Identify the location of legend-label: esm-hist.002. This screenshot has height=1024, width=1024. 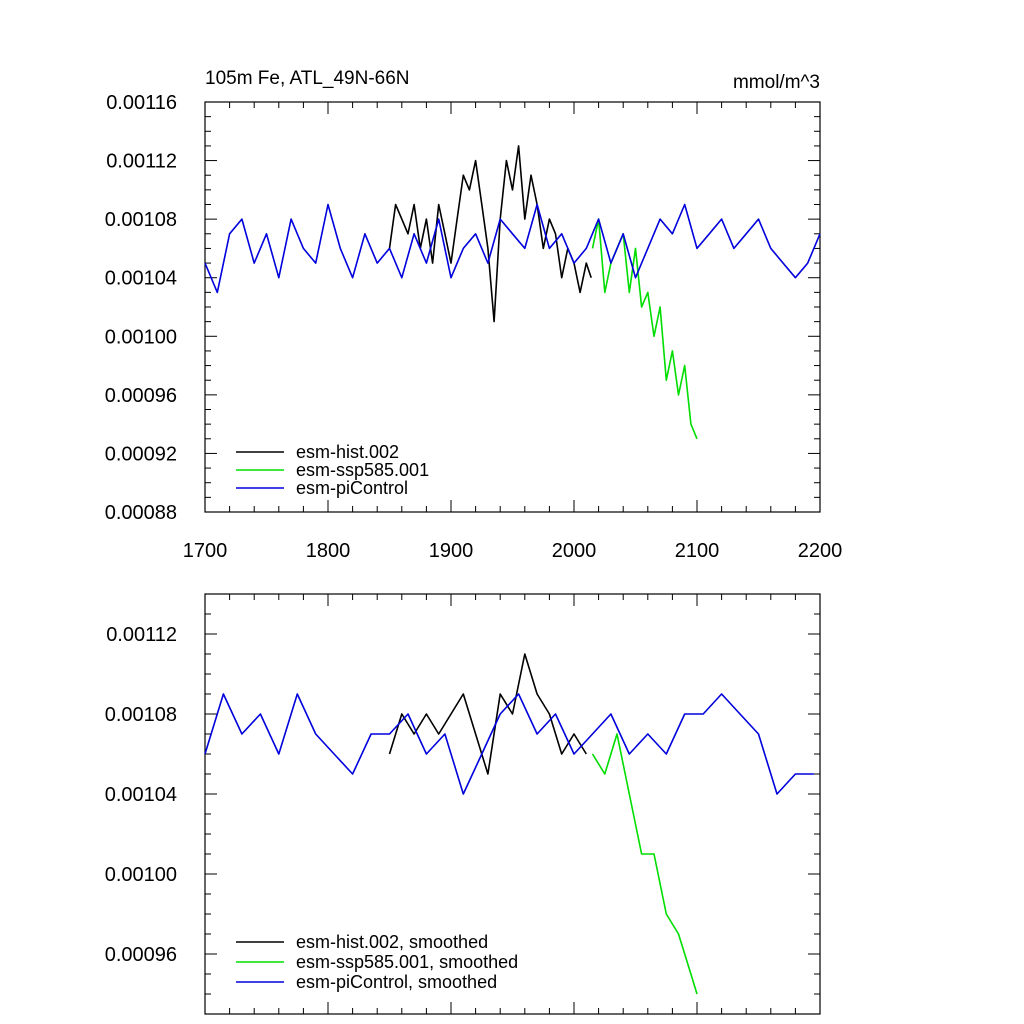
(347, 452).